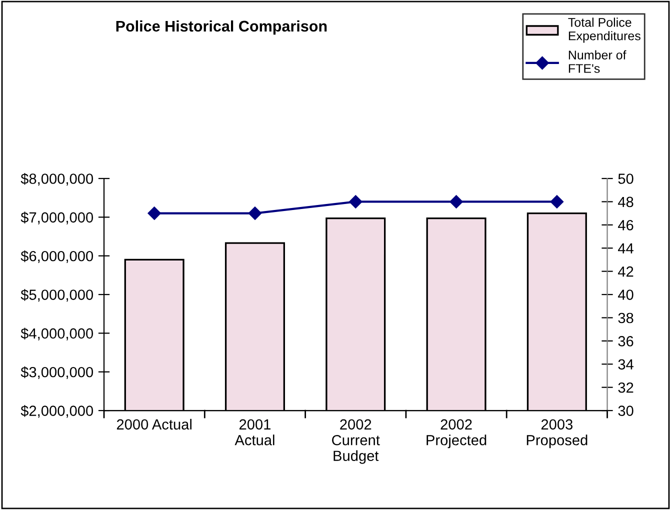 The image size is (671, 510). I want to click on x-tick-label: 2000 Actual, so click(154, 424).